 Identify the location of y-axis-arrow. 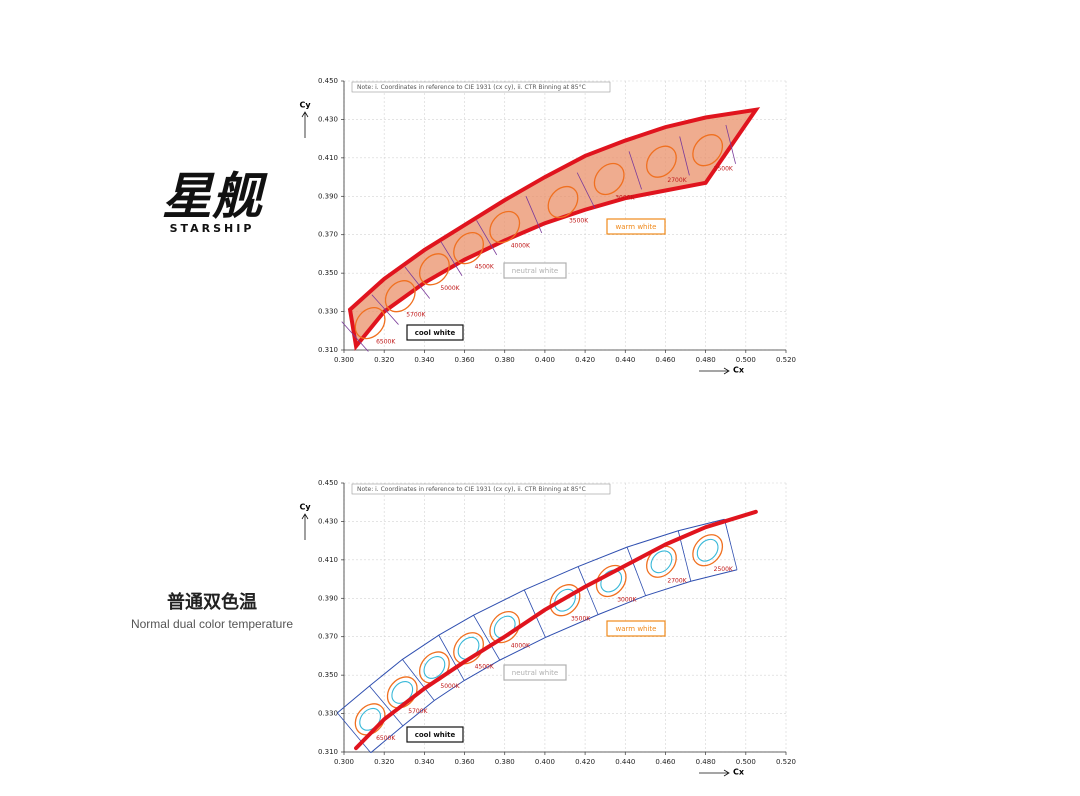
(305, 526).